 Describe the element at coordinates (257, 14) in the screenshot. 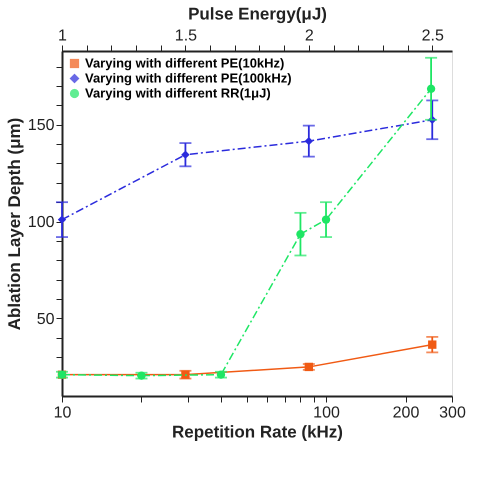

I see `x2-axis-title: Pulse Energy(μJ)` at that location.